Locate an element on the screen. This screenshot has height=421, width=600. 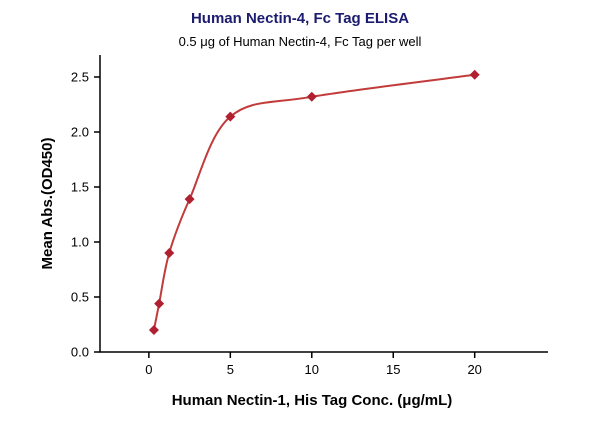
y-tick-label: 2.5 is located at coordinates (80, 77).